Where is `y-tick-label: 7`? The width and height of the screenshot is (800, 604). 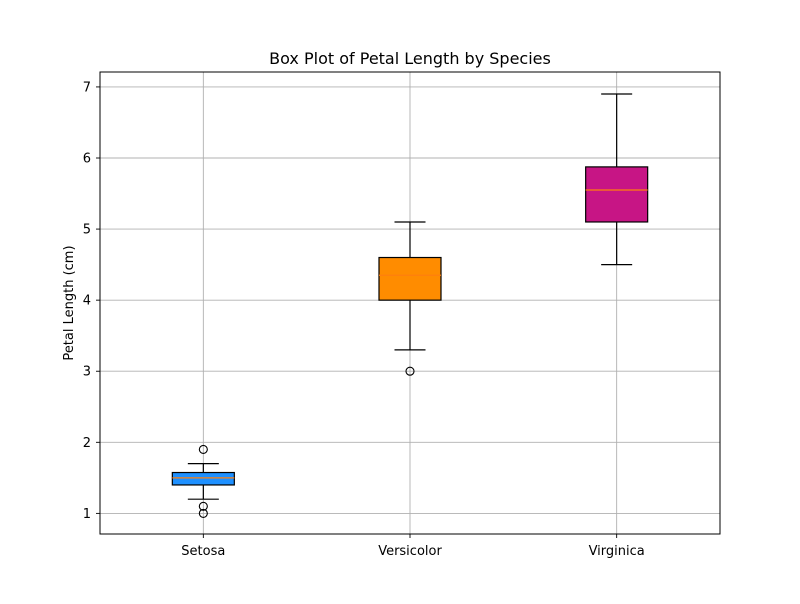 y-tick-label: 7 is located at coordinates (87, 87).